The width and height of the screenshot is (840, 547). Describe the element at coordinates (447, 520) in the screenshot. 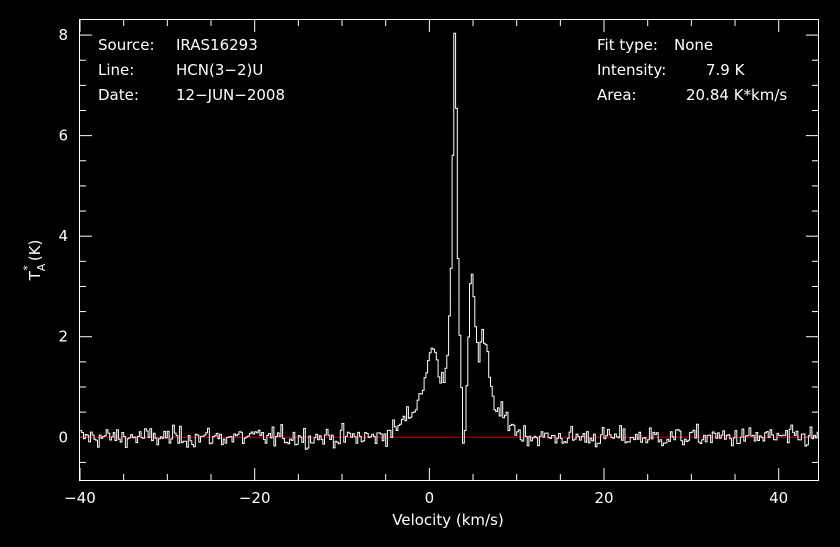

I see `x-axis-title: Velocity (km/s)` at that location.